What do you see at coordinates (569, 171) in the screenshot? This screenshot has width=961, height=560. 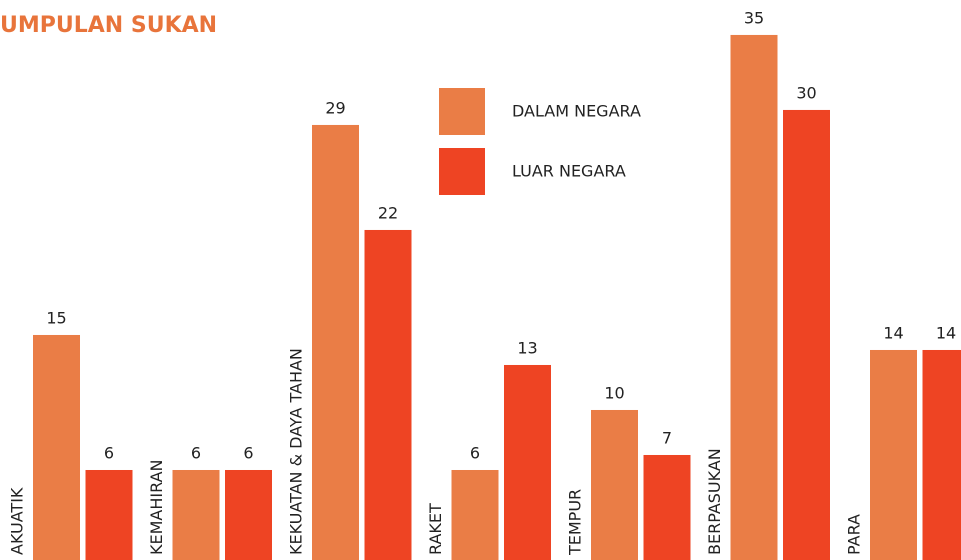 I see `legend-label: LUAR NEGARA` at bounding box center [569, 171].